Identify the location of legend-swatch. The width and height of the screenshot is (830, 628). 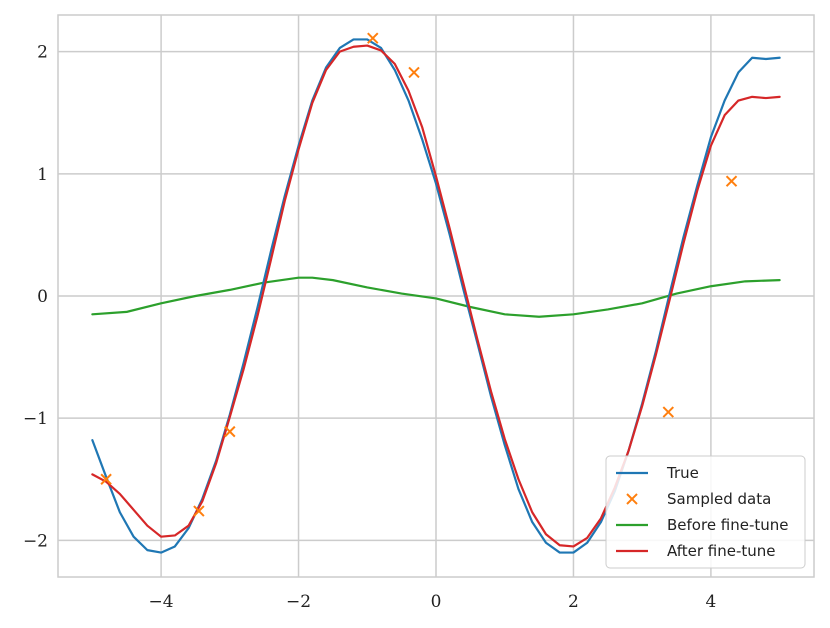
(632, 499).